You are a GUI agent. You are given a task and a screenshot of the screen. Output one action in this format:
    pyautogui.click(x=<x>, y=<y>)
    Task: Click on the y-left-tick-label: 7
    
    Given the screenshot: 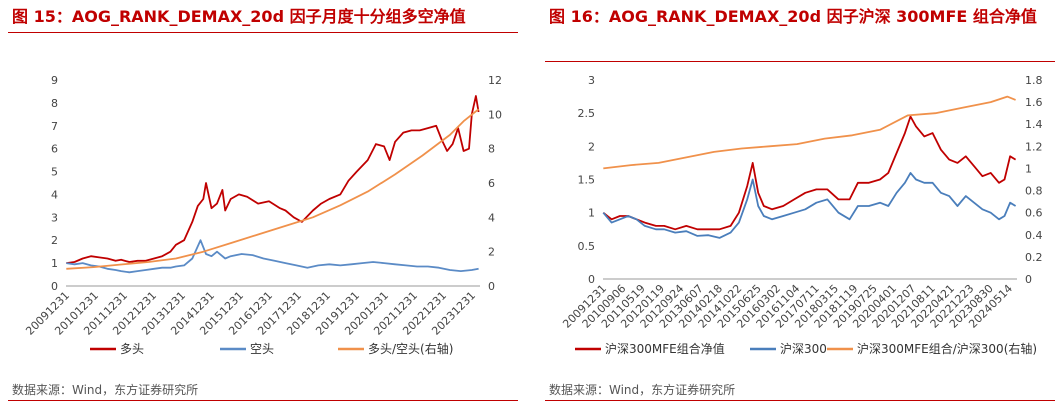 What is the action you would take?
    pyautogui.click(x=54, y=126)
    